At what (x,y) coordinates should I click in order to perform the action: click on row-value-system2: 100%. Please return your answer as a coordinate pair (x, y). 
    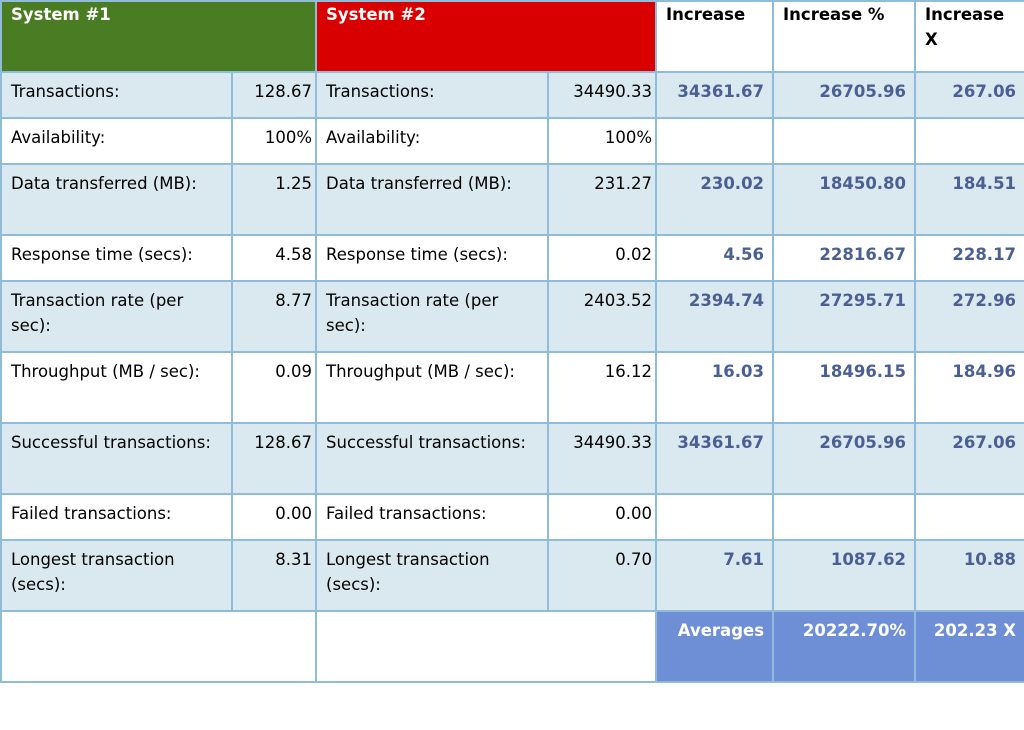
    Looking at the image, I should click on (602, 141).